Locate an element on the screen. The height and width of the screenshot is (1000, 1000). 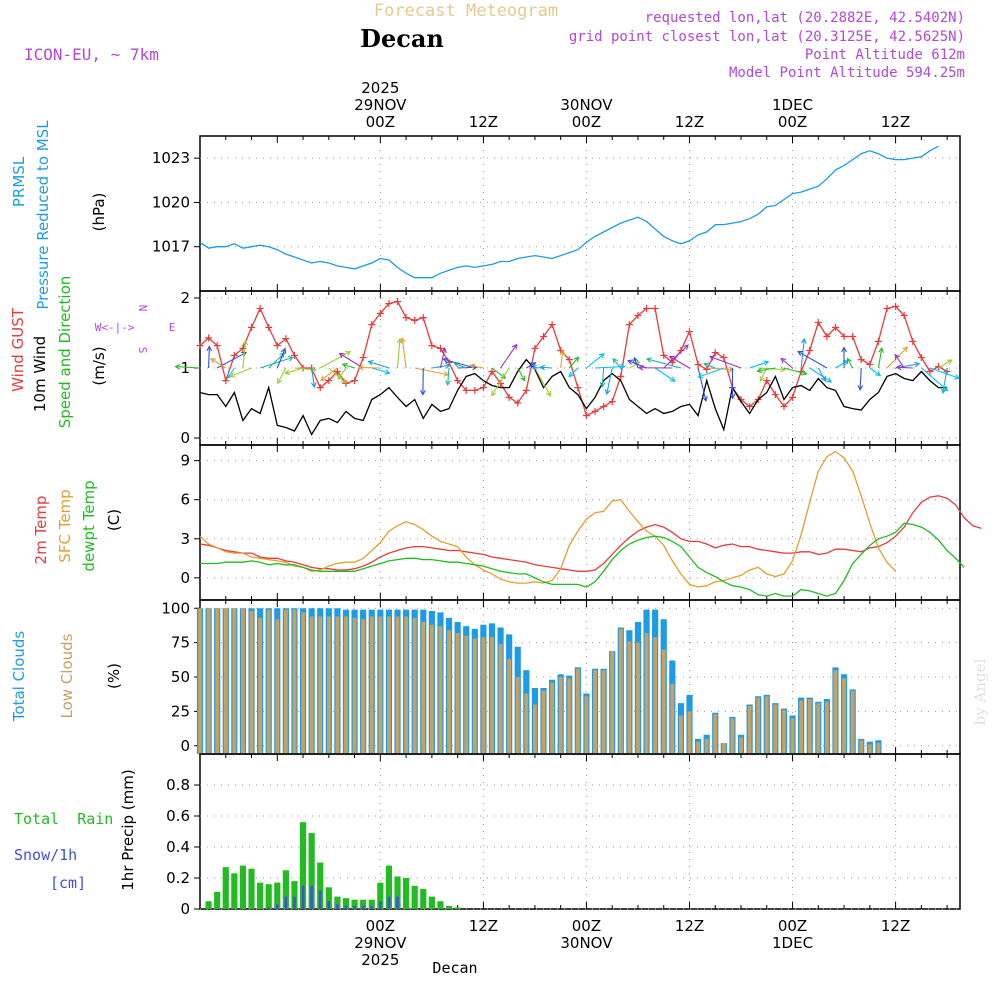
top-axis-label: 00Z is located at coordinates (380, 122).